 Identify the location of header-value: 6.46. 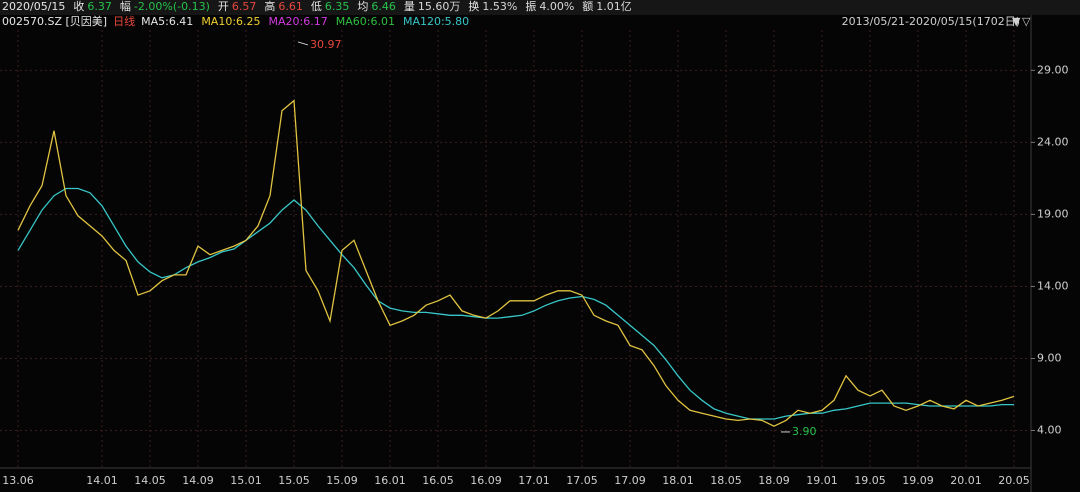
(383, 6).